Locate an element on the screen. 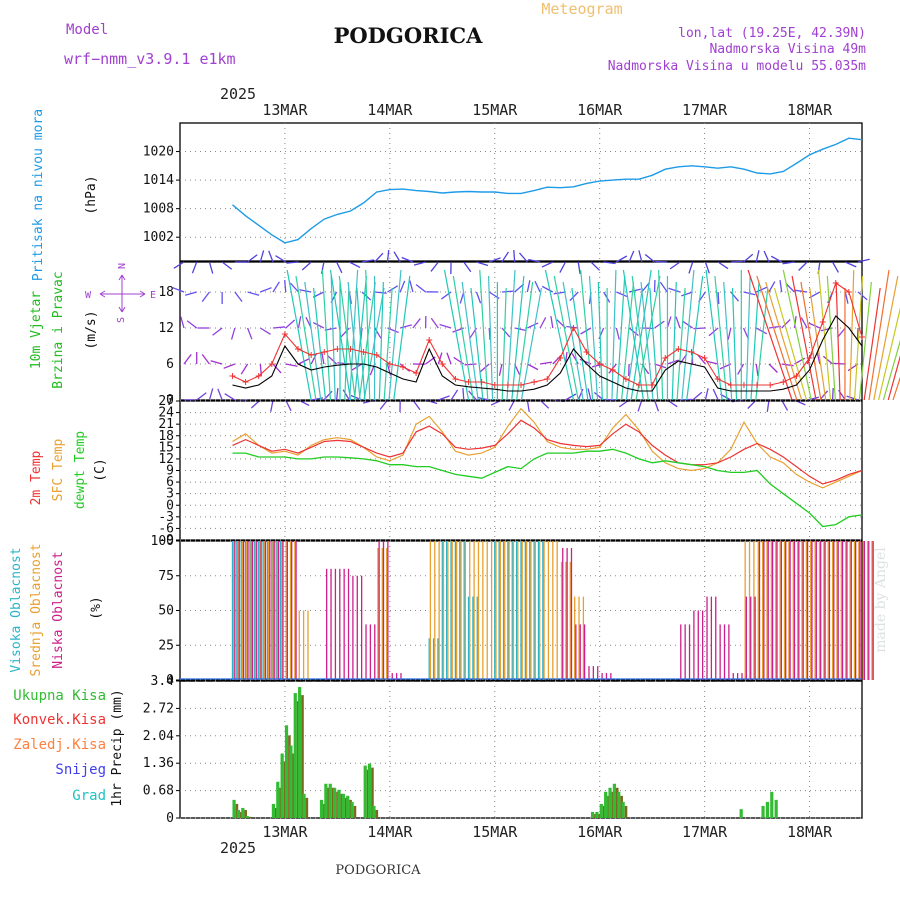 The height and width of the screenshot is (904, 900). compass-north: N is located at coordinates (122, 266).